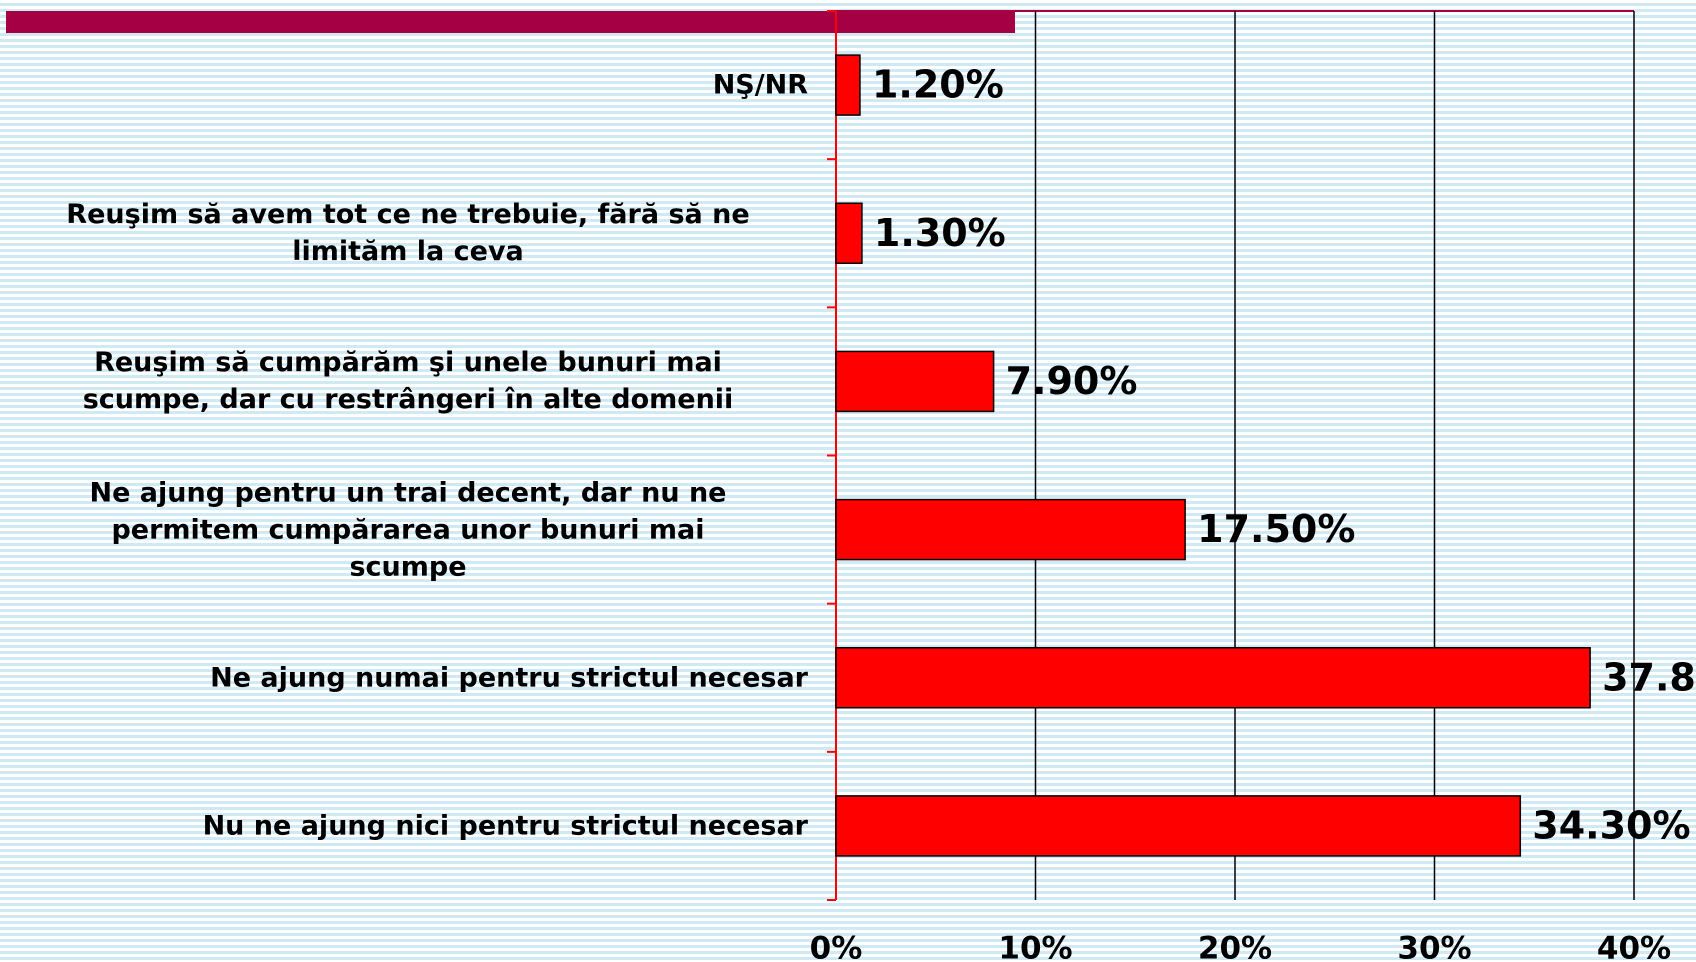 This screenshot has width=1696, height=962. I want to click on category-label: NŞ/NR, so click(760, 85).